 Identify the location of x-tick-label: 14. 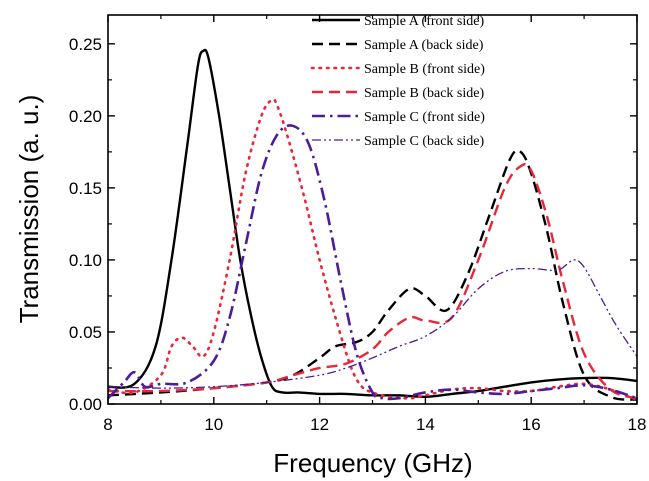
(425, 424).